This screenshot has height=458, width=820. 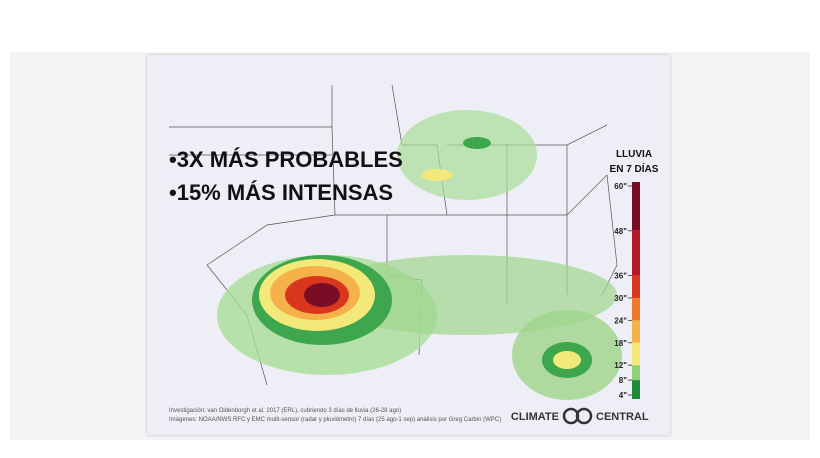 I want to click on colorbar-tick-label: 8", so click(x=623, y=380).